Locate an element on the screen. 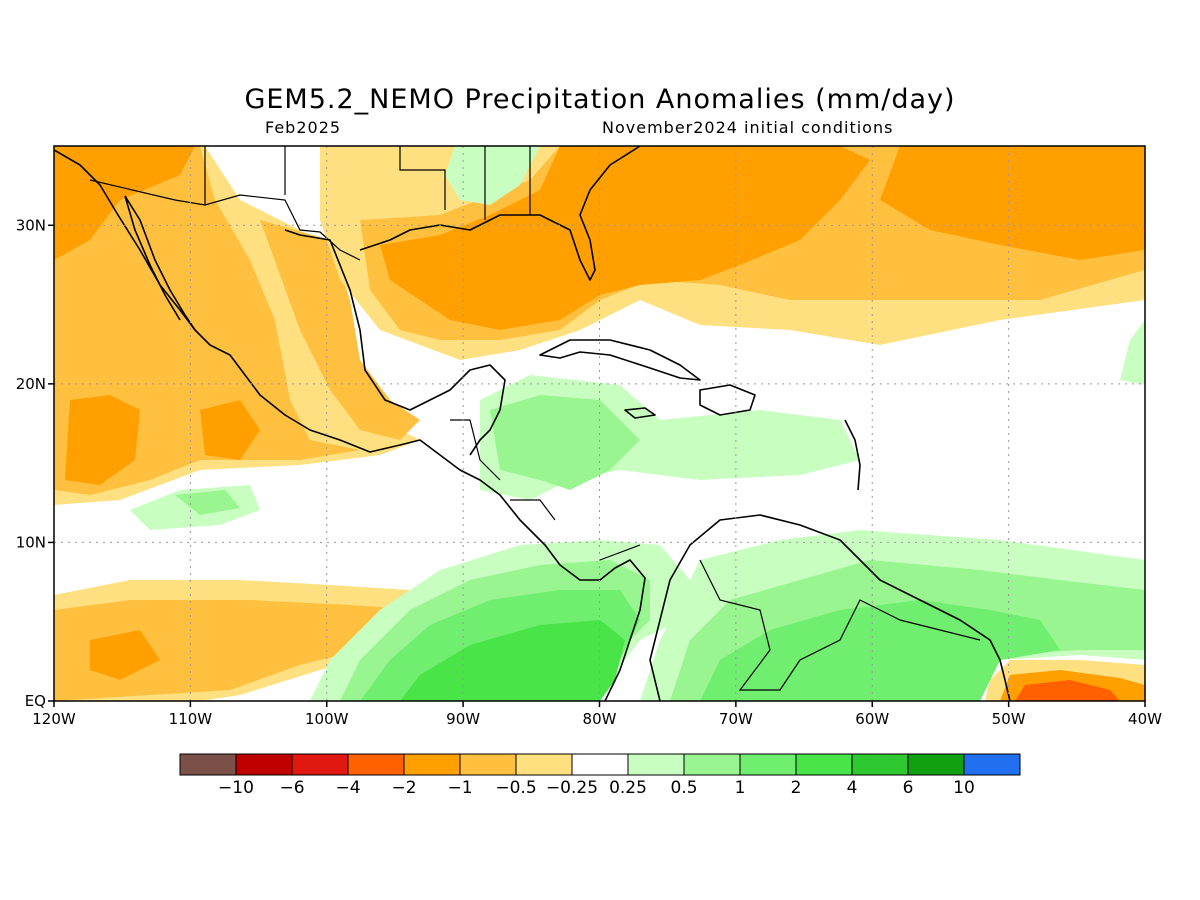  lon-tick-label: 120W is located at coordinates (54, 719).